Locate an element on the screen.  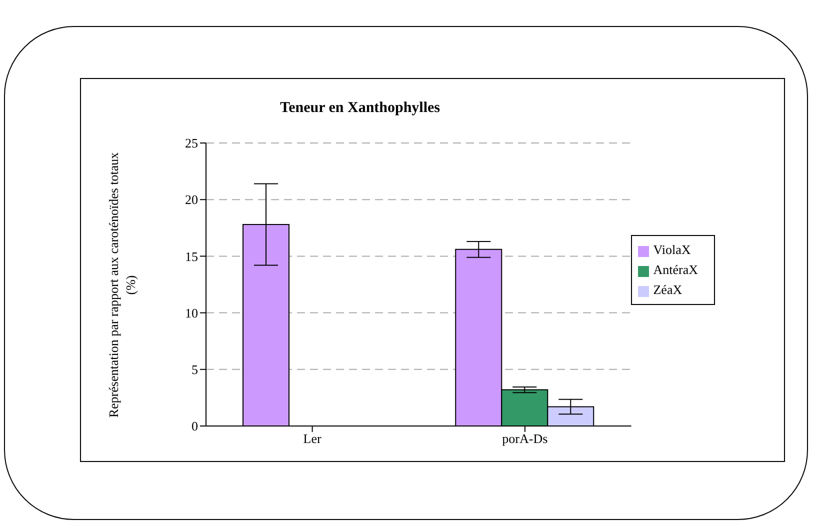
chart-title: Teneur en Xanthophylles is located at coordinates (360, 108).